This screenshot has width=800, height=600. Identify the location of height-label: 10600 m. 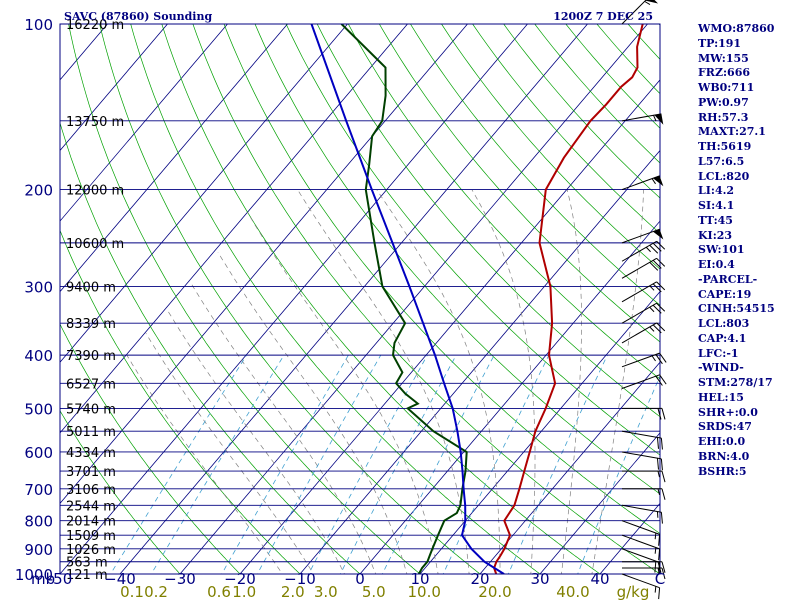
(95, 244).